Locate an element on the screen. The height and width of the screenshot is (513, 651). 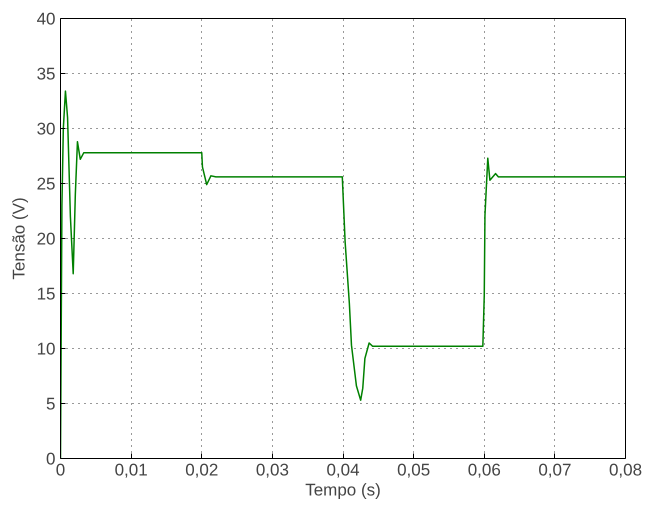
y-tick-label: 40 is located at coordinates (46, 19).